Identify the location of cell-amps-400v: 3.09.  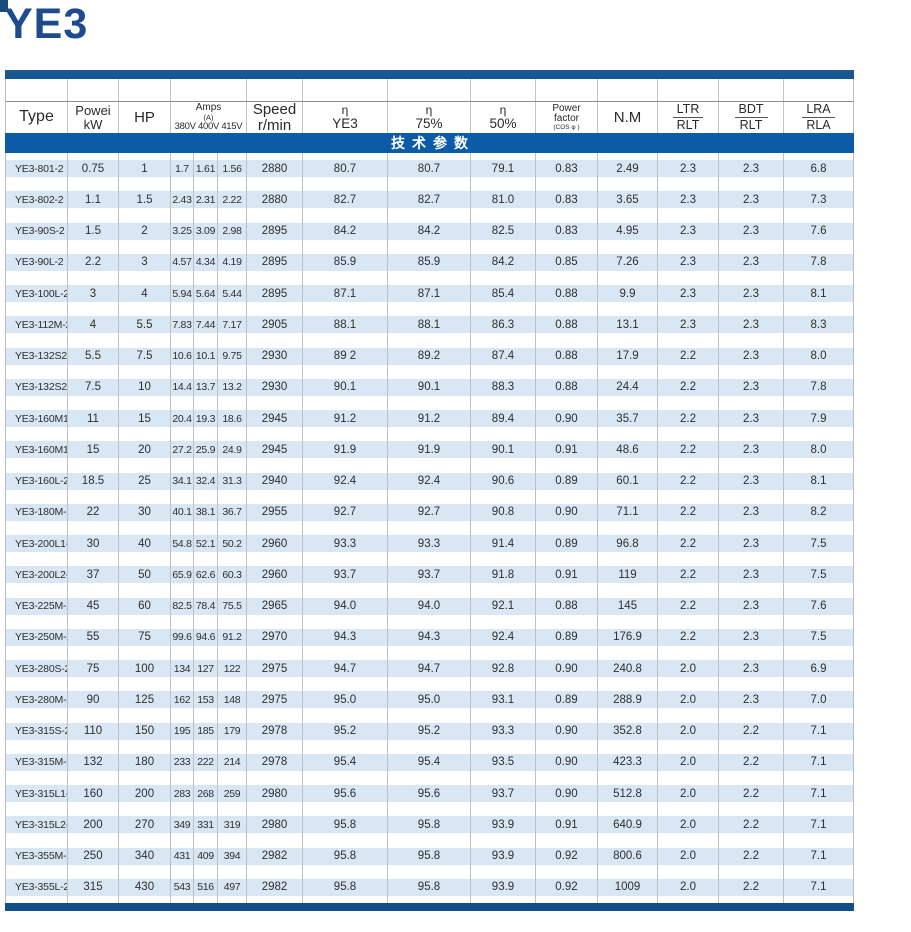
(206, 231).